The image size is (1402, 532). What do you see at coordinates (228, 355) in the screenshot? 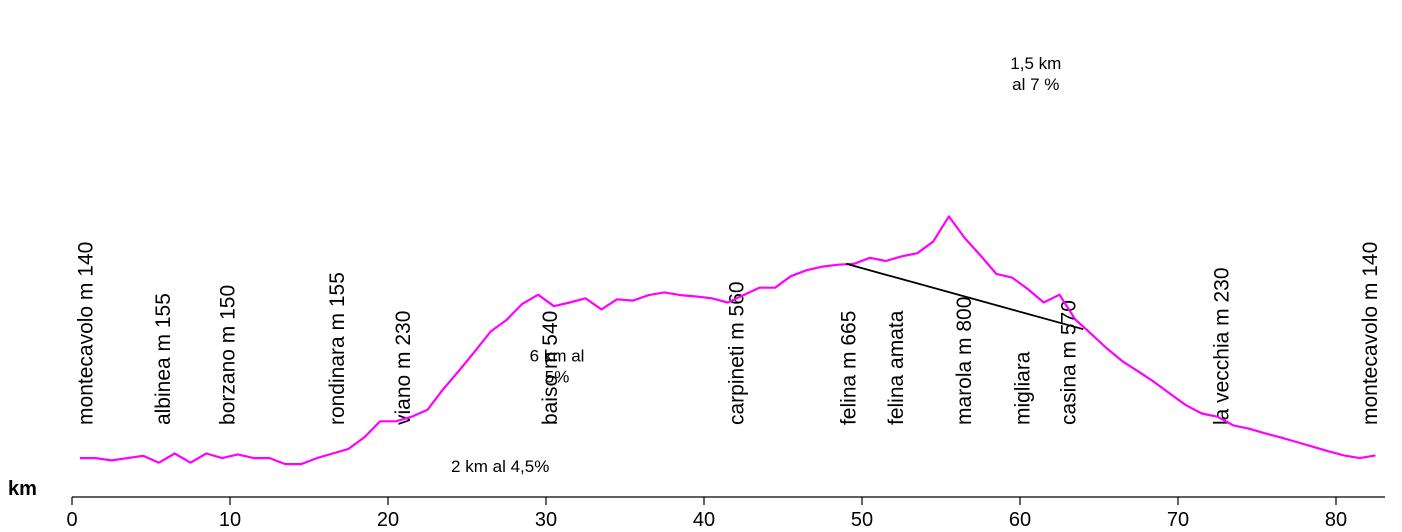
I see `place-label: borzano m 150` at bounding box center [228, 355].